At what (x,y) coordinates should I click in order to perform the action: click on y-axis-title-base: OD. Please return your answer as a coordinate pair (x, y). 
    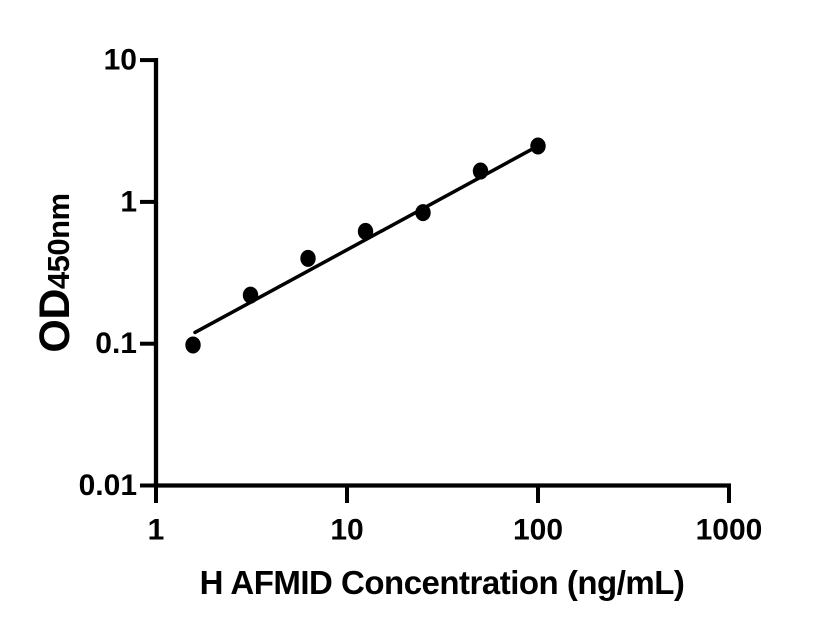
    Looking at the image, I should click on (55, 321).